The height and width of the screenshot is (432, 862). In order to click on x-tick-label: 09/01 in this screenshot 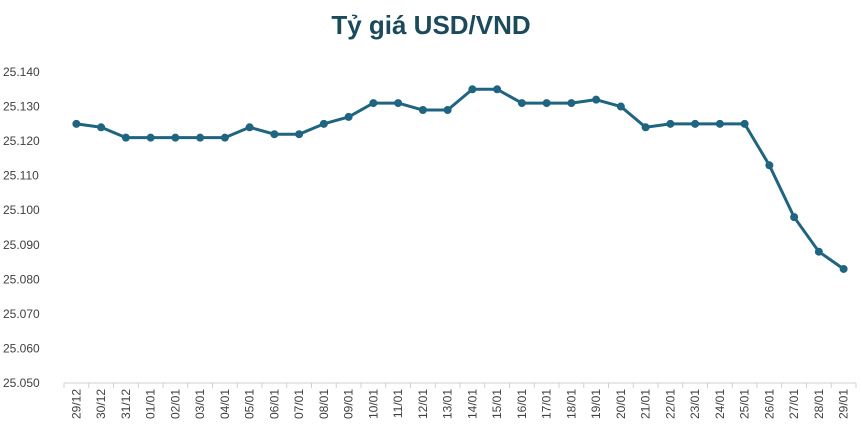, I will do `click(349, 404)`.